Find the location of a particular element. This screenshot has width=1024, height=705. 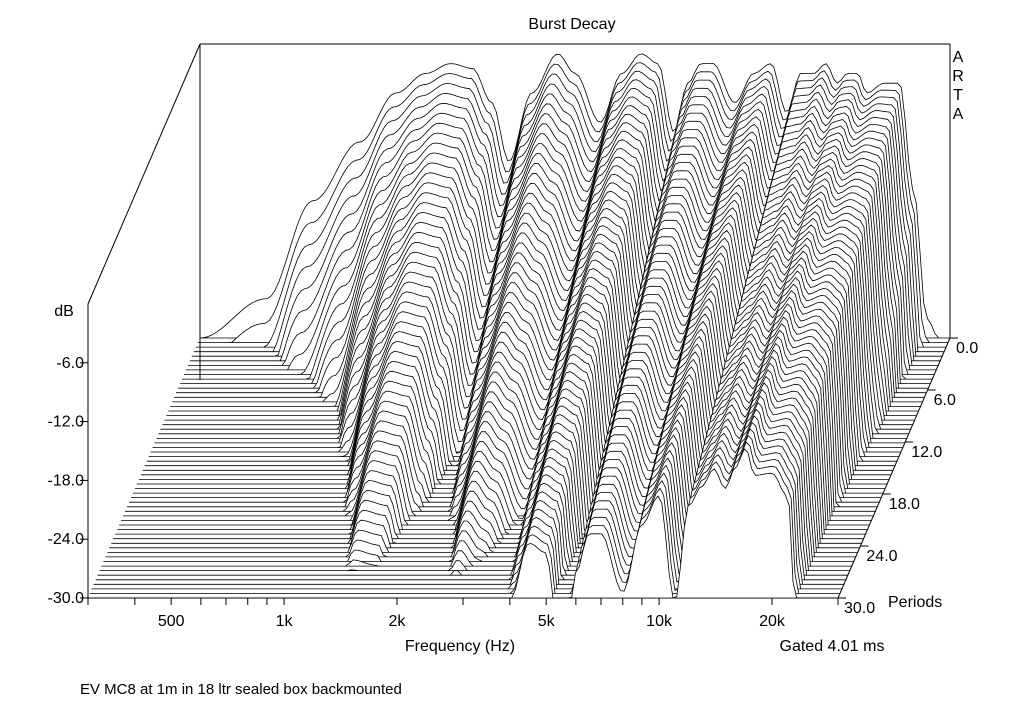

x-tick-label: 1k is located at coordinates (285, 621).